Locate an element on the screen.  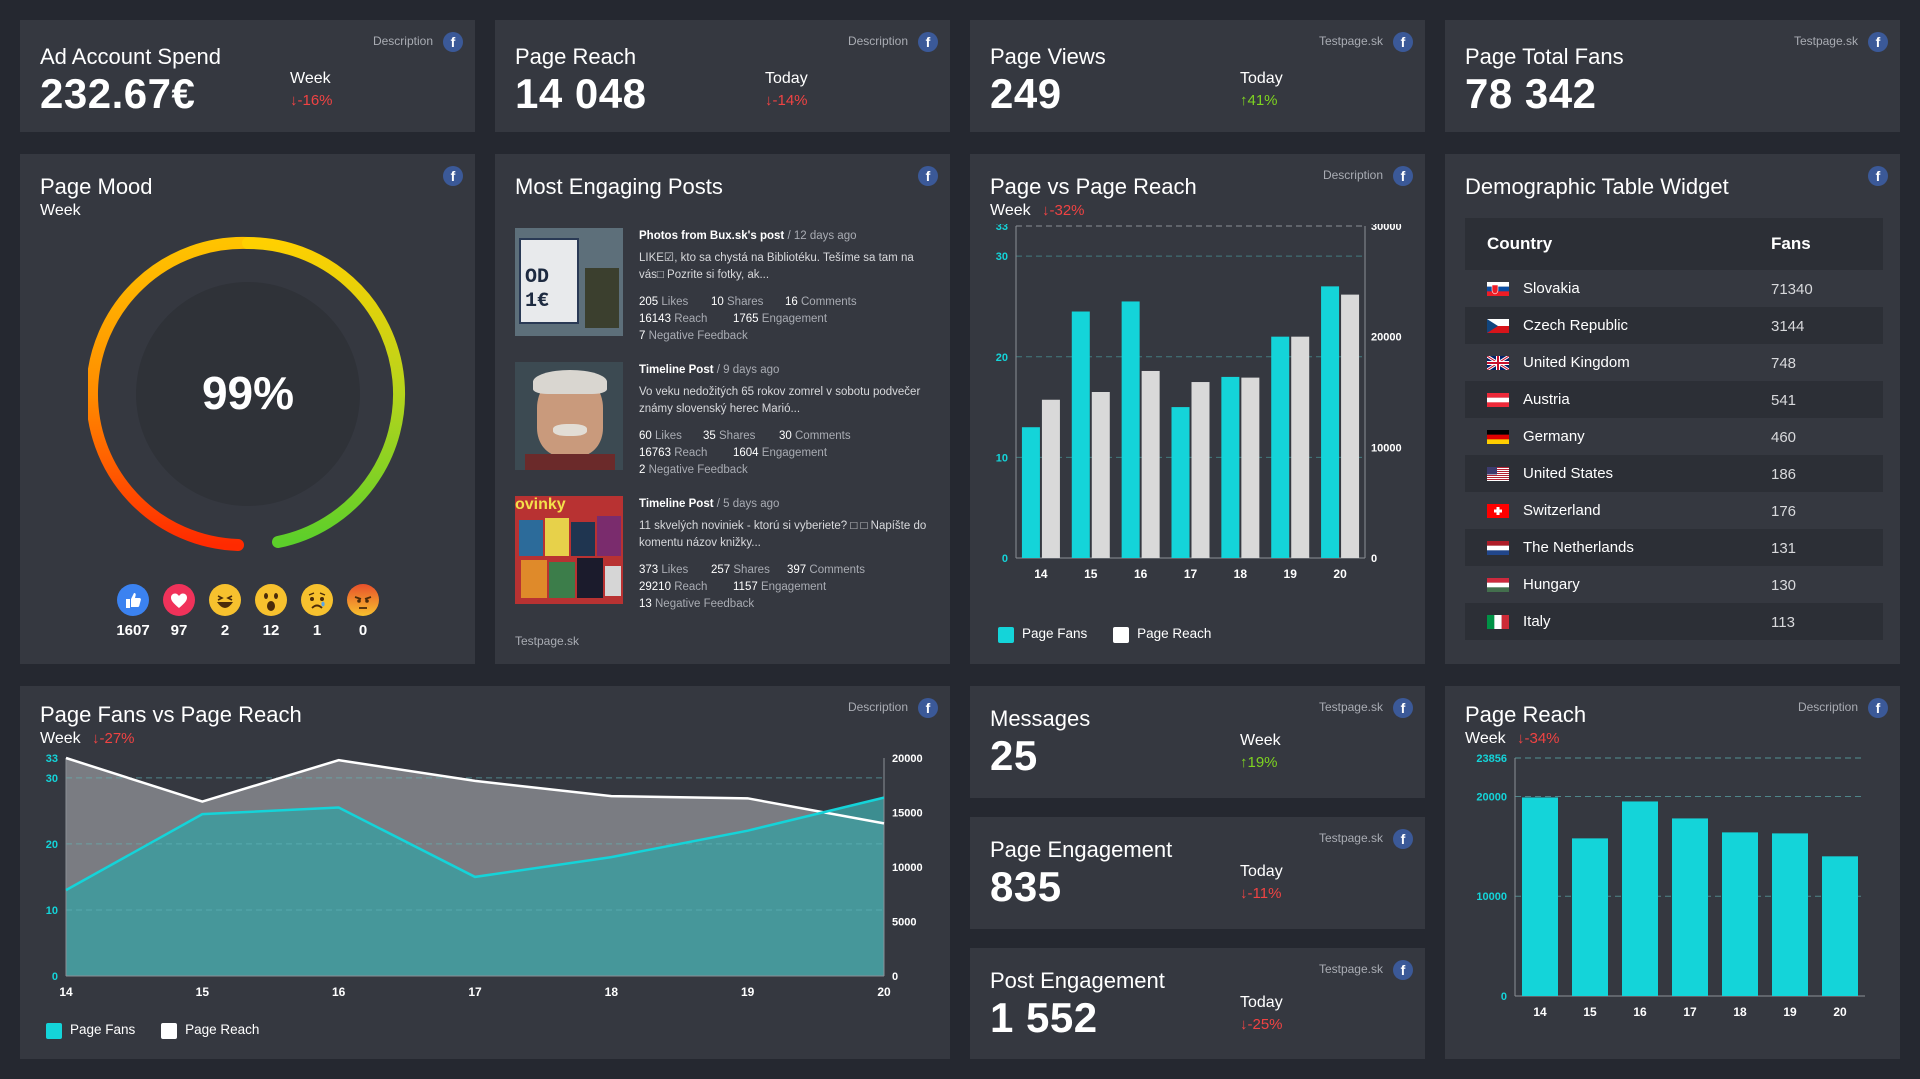
kpi-value: 25 is located at coordinates (1014, 755).